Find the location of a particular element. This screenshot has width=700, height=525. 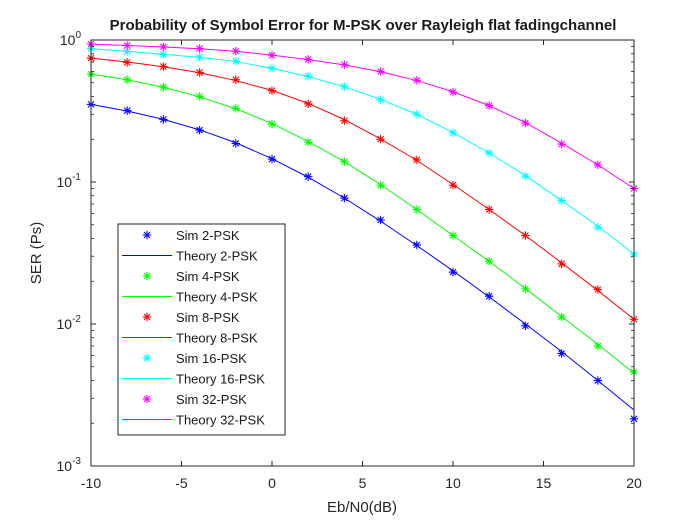

legend-entry: Sim 8-PSK is located at coordinates (191, 317).